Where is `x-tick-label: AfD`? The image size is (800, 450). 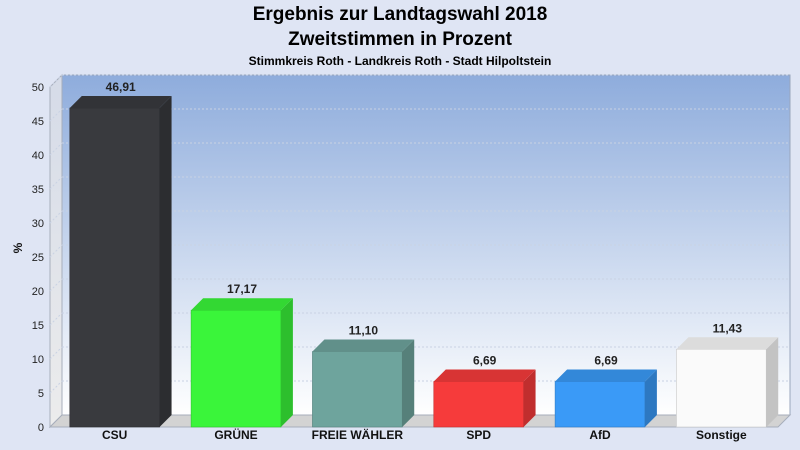
x-tick-label: AfD is located at coordinates (600, 435).